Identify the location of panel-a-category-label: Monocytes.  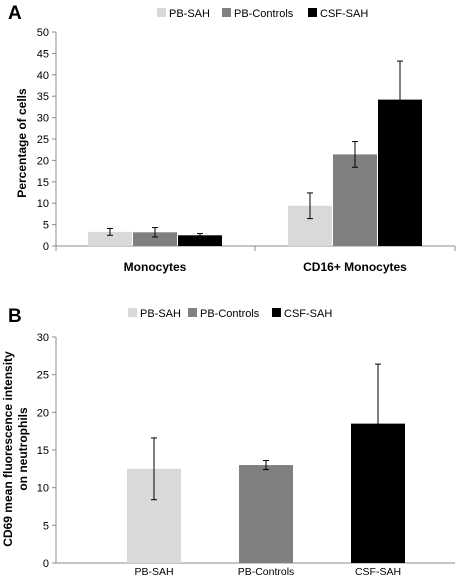
(155, 267).